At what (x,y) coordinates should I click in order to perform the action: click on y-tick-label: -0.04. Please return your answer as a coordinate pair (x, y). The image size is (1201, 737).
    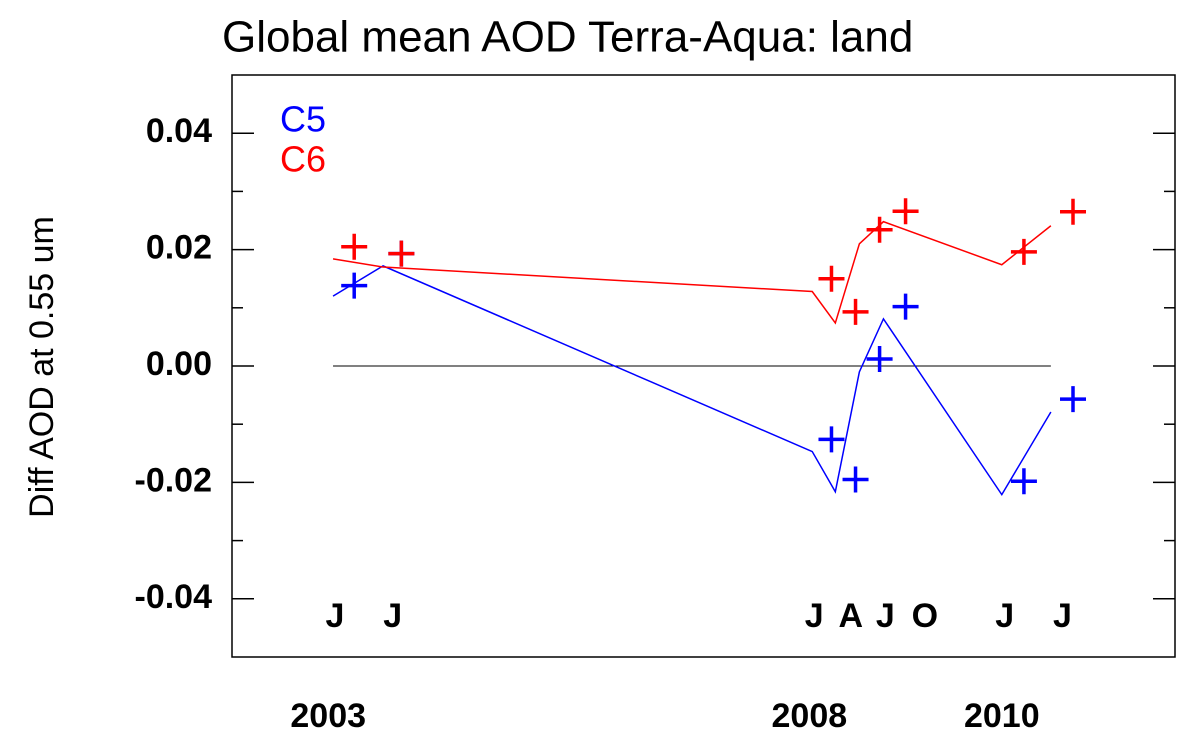
    Looking at the image, I should click on (174, 597).